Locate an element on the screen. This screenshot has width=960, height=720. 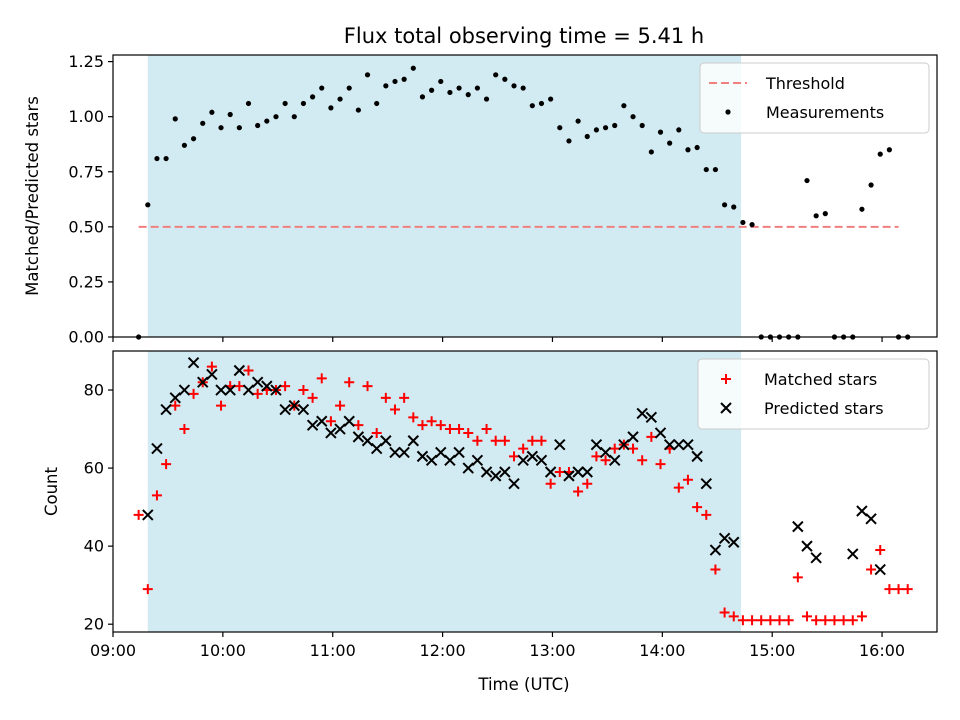
y-tick-label: 0.00 is located at coordinates (86, 337).